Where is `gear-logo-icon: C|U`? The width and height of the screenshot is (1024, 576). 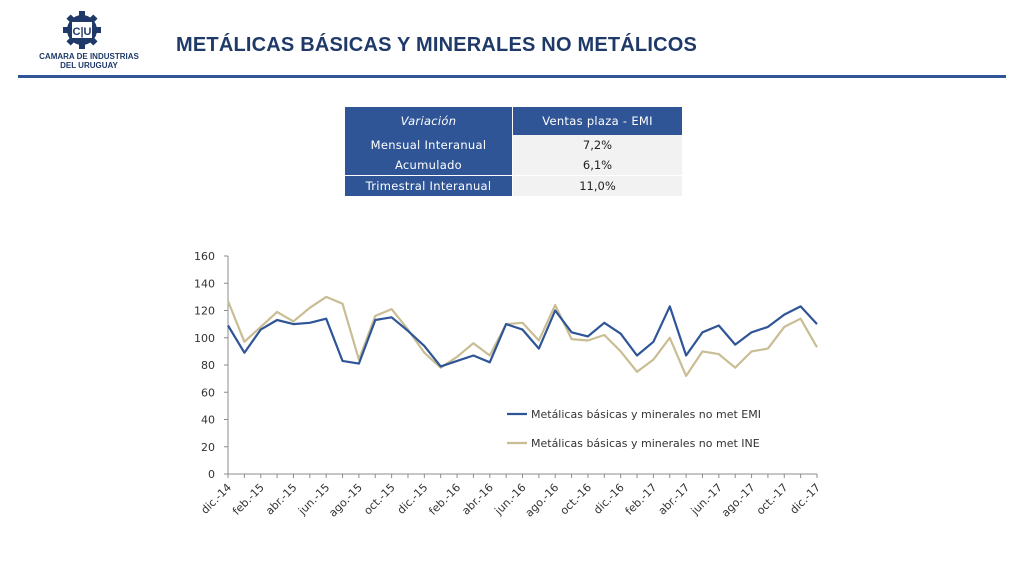
gear-logo-icon: C|U is located at coordinates (82, 30).